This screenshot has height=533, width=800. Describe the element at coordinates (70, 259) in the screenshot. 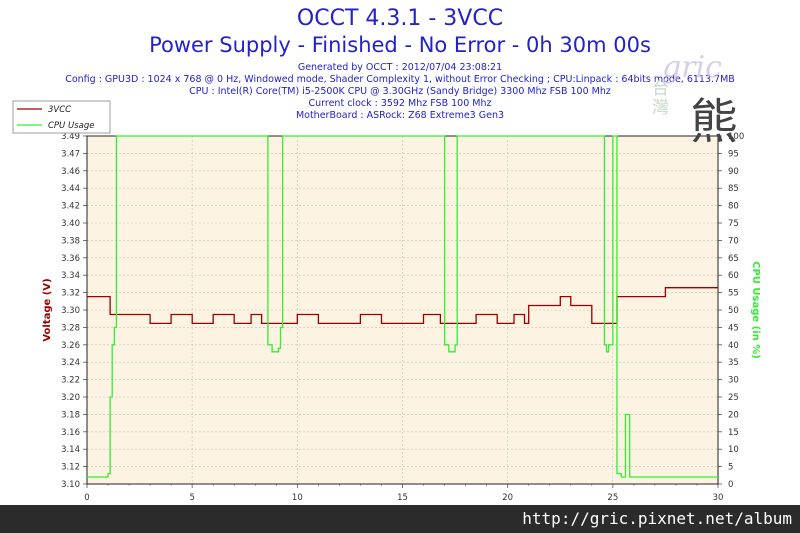

I see `y-tick-label: 3.36` at that location.